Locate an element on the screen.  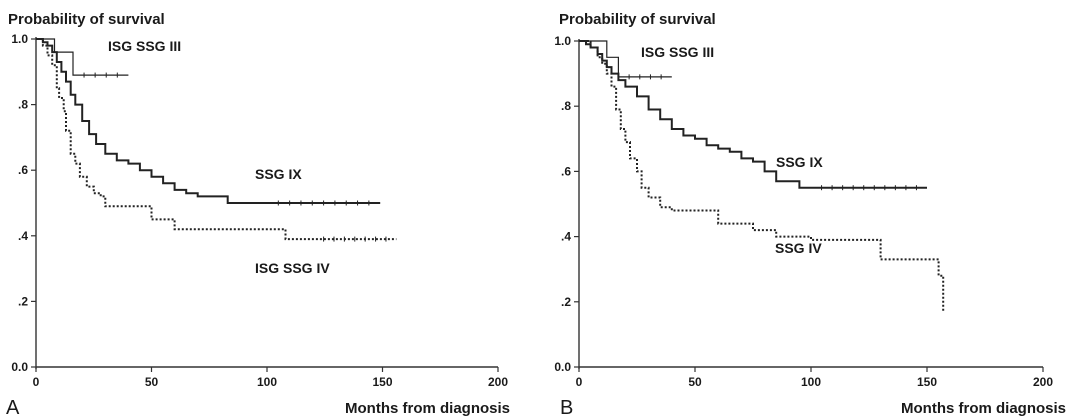
series-label-isg-ssg-iv: ISG SSG IV is located at coordinates (292, 268).